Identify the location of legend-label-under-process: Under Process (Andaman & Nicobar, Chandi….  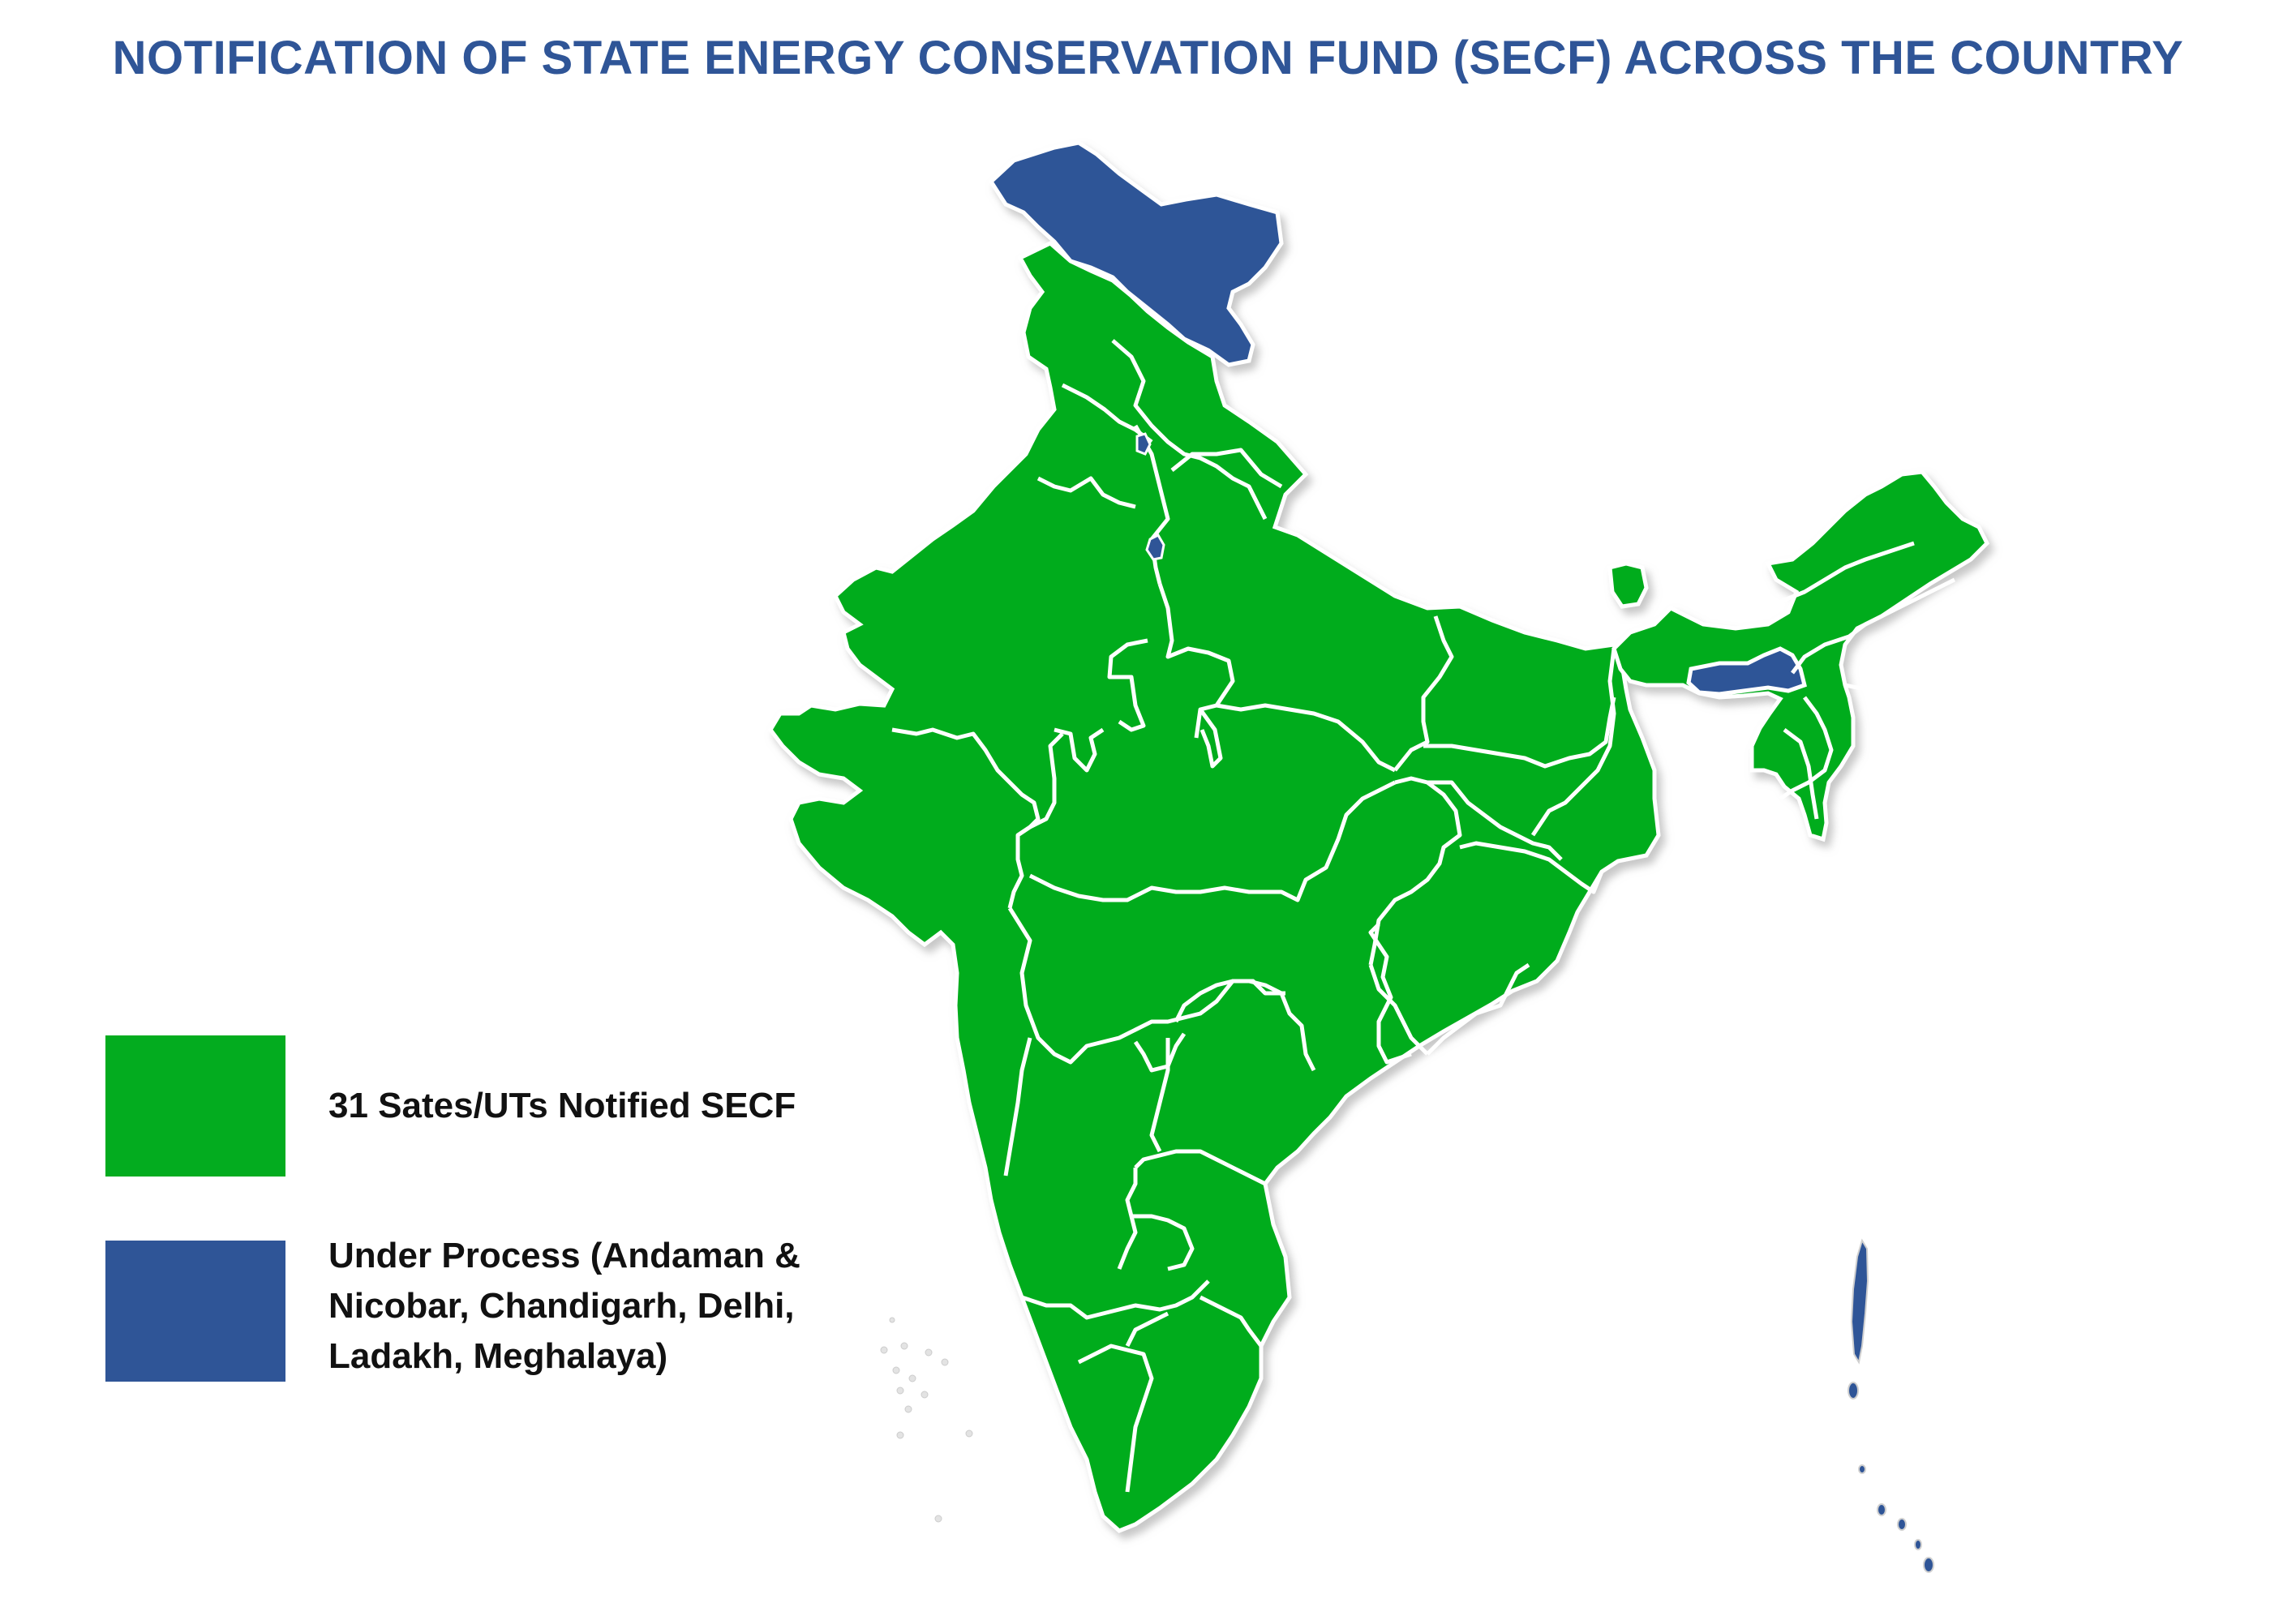
(564, 1306).